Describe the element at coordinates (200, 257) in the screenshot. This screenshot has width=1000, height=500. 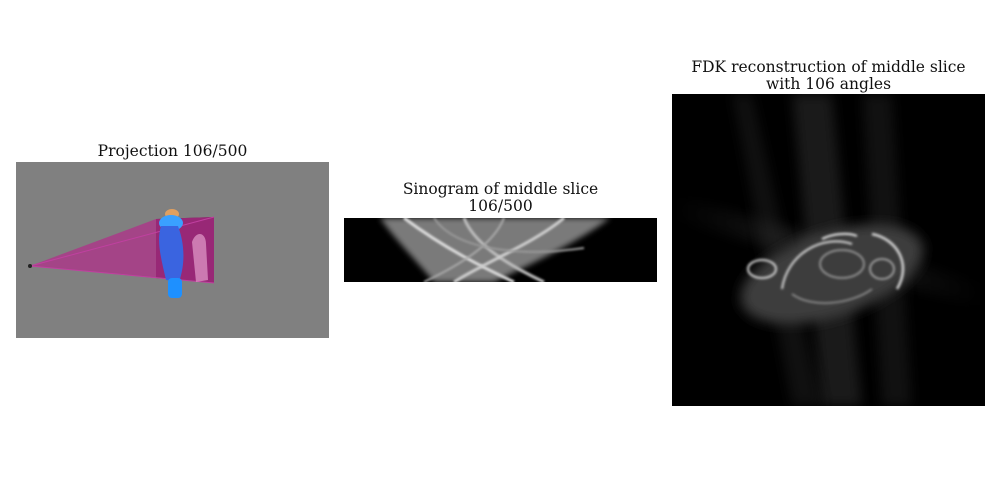
I see `phantom-shadow` at that location.